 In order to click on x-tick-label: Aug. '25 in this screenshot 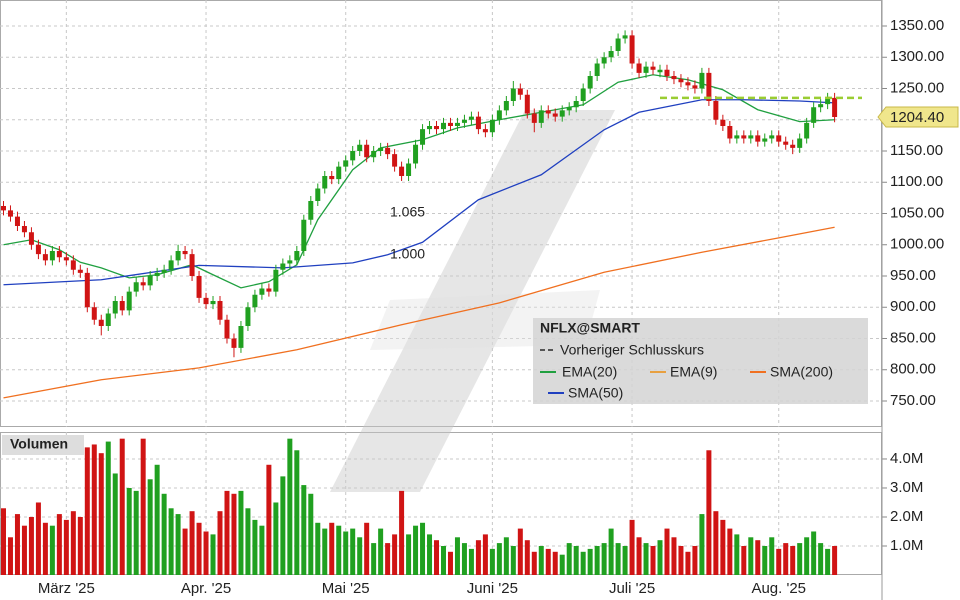, I will do `click(778, 588)`.